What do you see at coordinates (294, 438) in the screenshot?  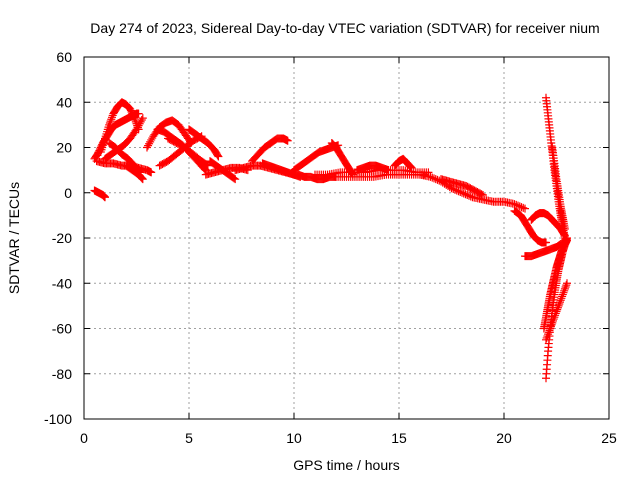 I see `x-tick-label: 10` at bounding box center [294, 438].